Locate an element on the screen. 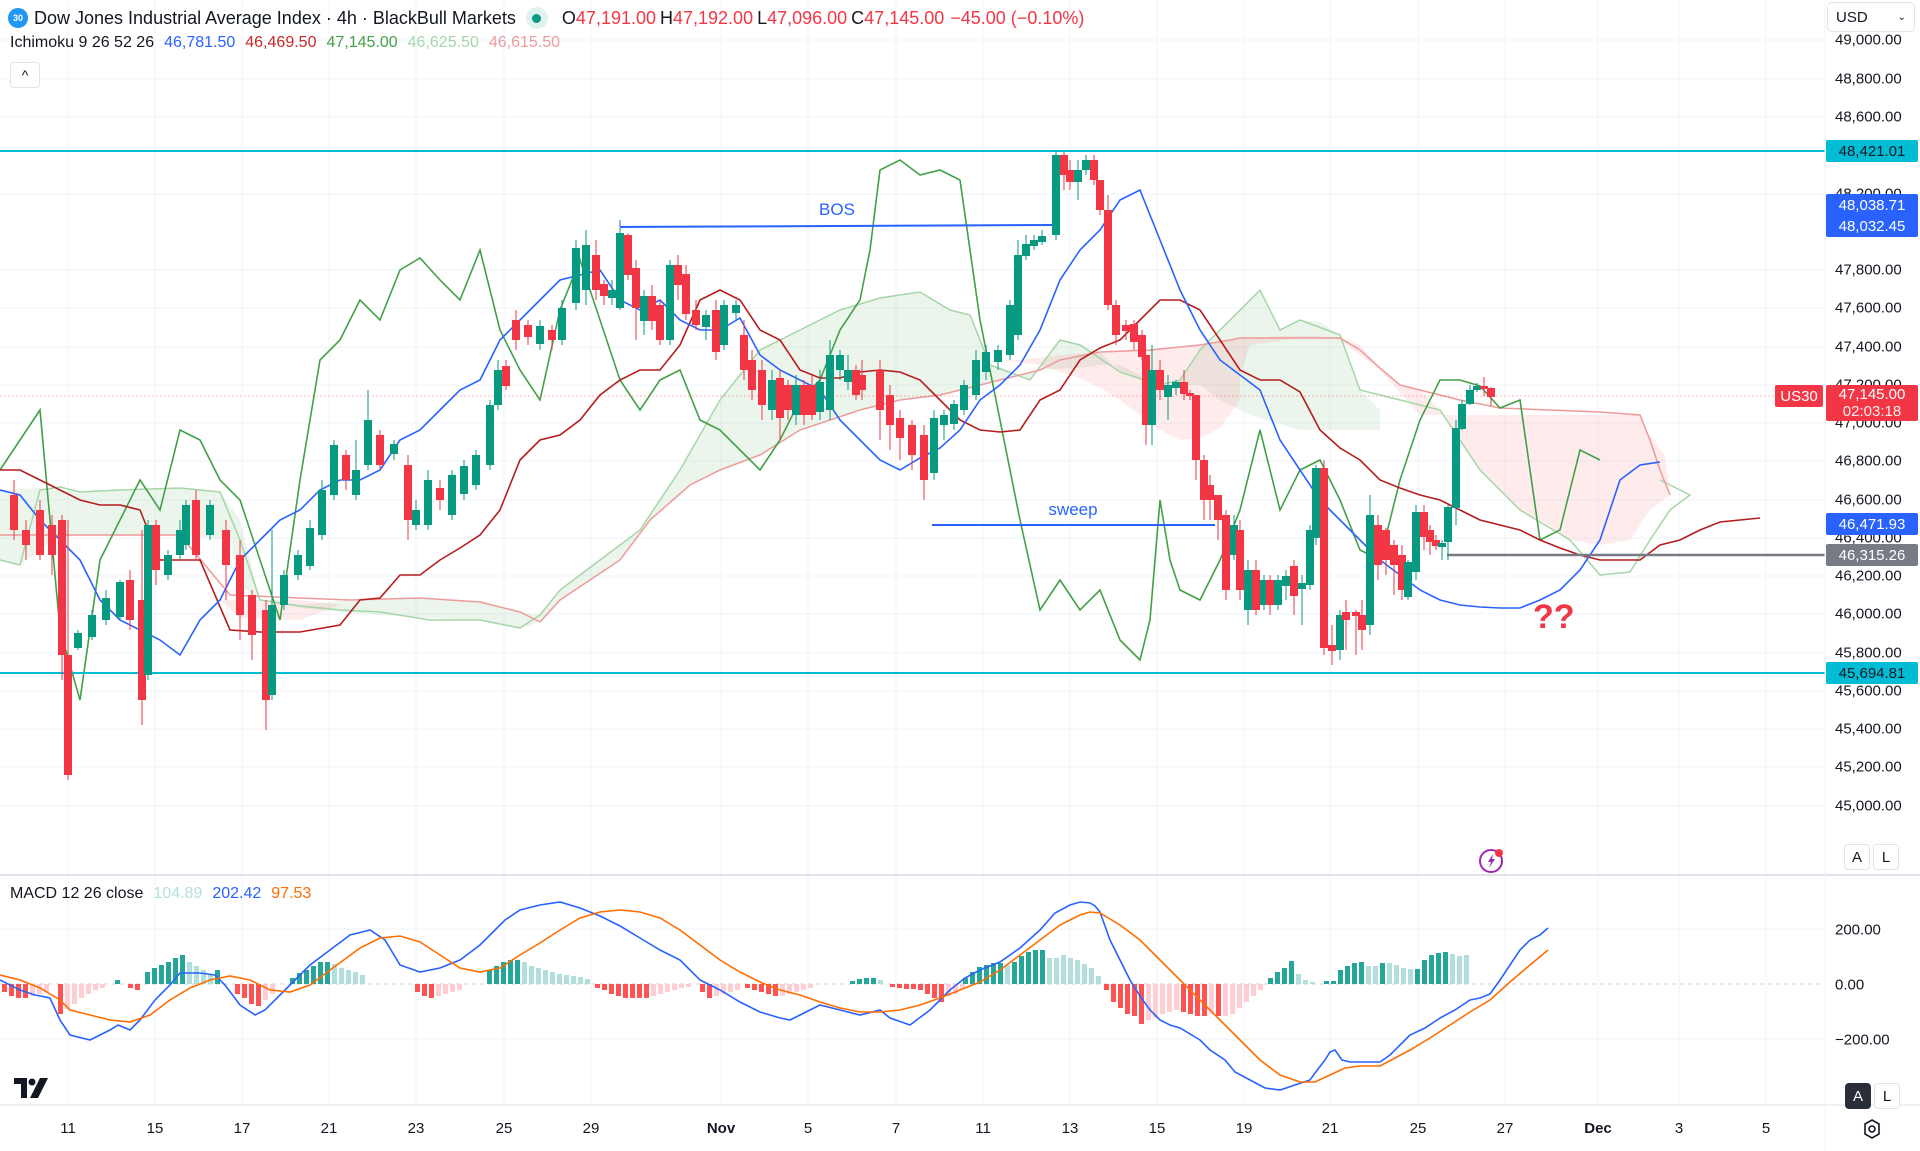 The height and width of the screenshot is (1151, 1920). macd-auto-scale-button: A is located at coordinates (1858, 1096).